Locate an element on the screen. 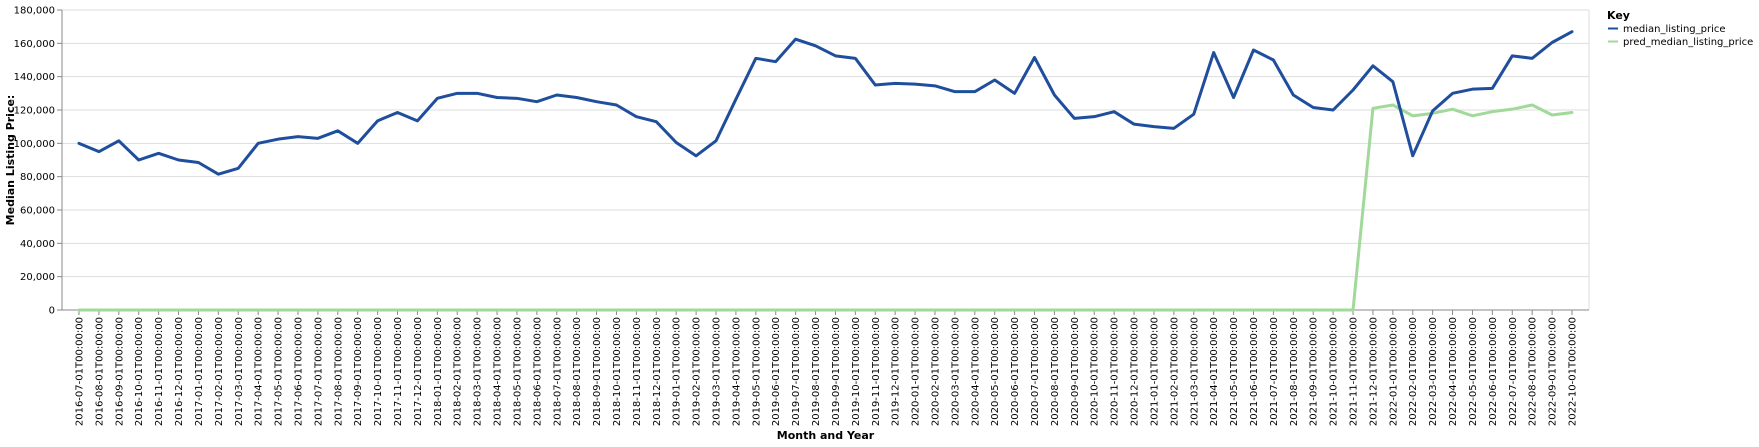 The image size is (1759, 447). x-tick-label: 2018-09-01T00:00:00 is located at coordinates (597, 371).